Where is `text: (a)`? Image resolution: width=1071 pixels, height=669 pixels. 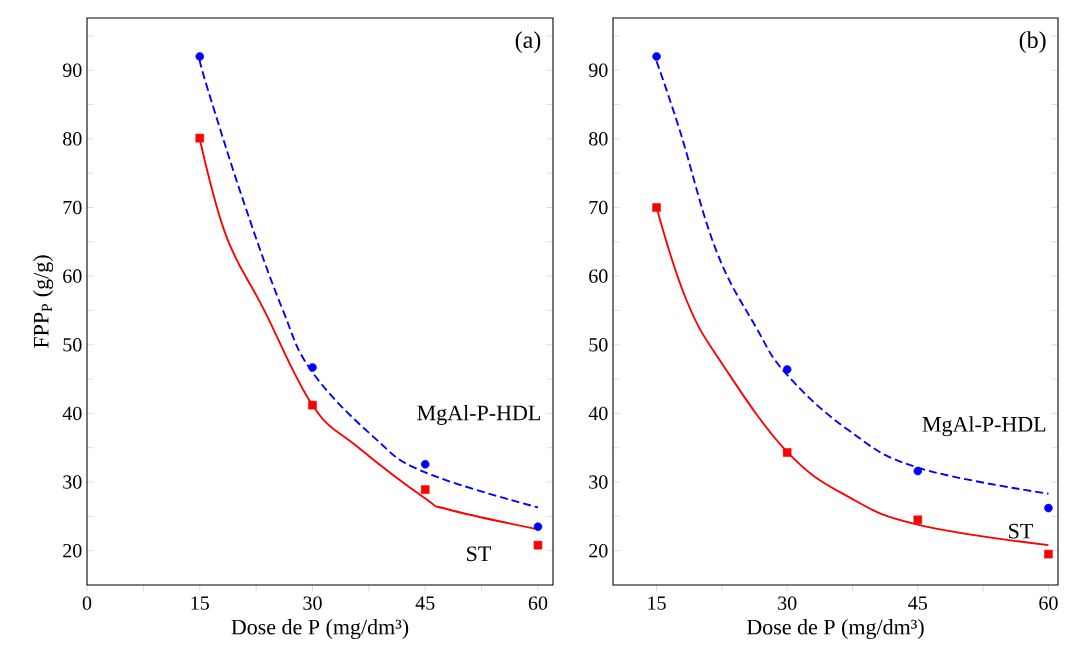
text: (a) is located at coordinates (528, 42).